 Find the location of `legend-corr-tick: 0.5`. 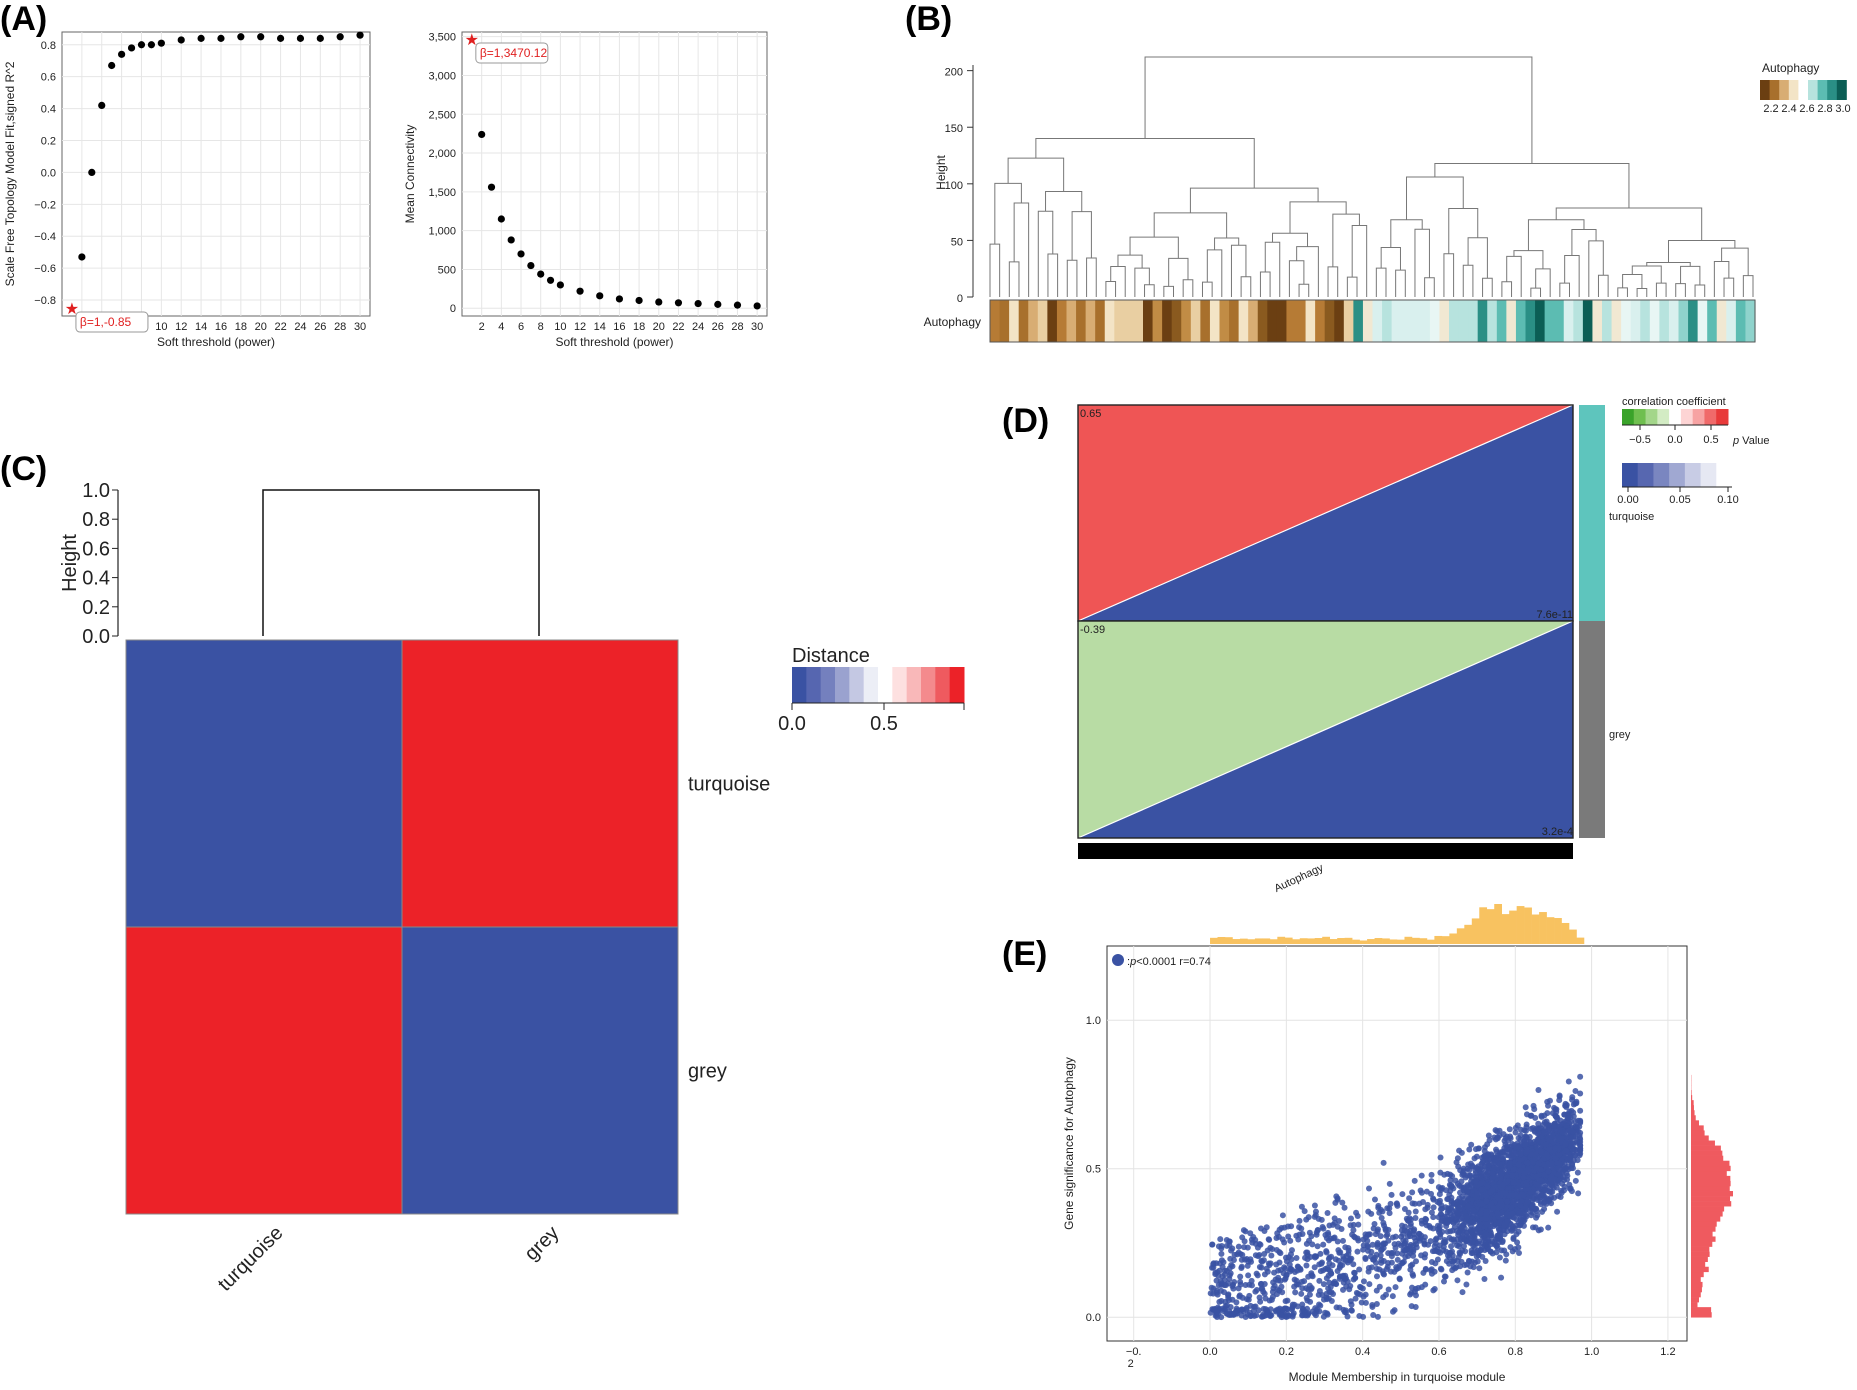

legend-corr-tick: 0.5 is located at coordinates (1710, 440).